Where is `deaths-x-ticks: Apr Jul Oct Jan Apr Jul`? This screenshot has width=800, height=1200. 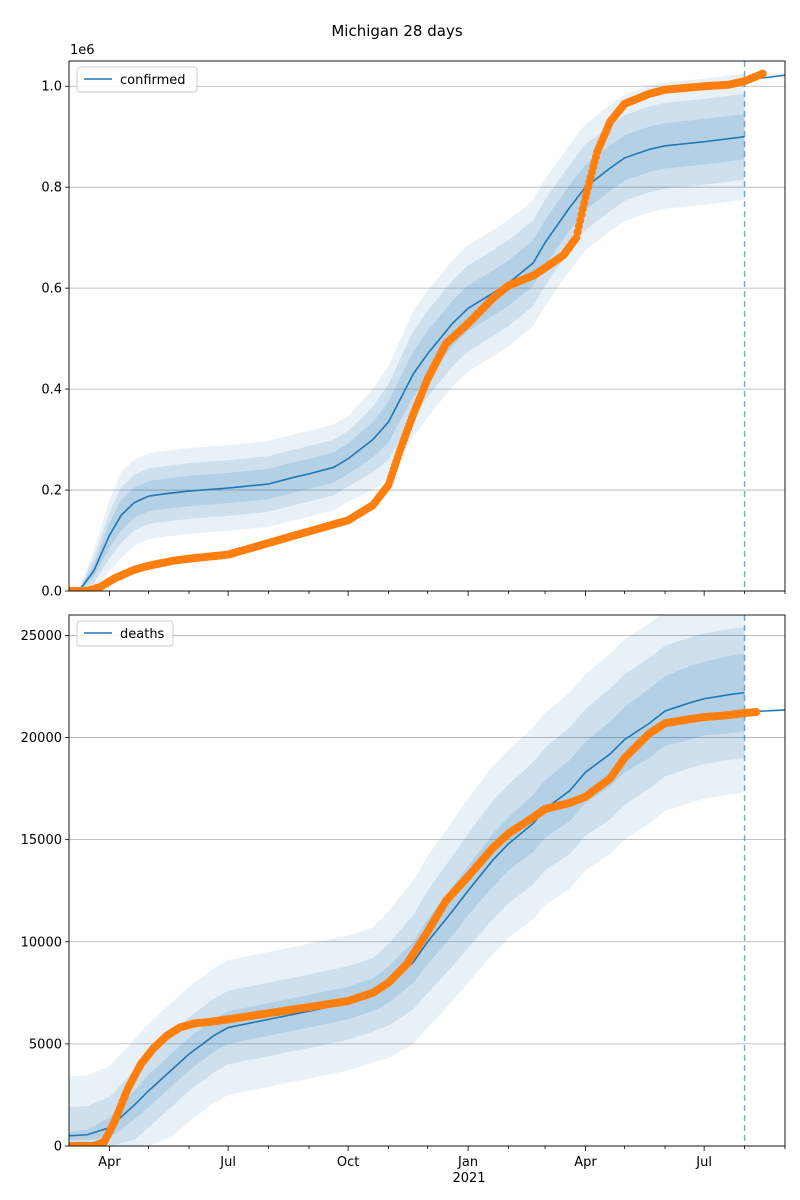 deaths-x-ticks: Apr Jul Oct Jan Apr Jul is located at coordinates (442, 1158).